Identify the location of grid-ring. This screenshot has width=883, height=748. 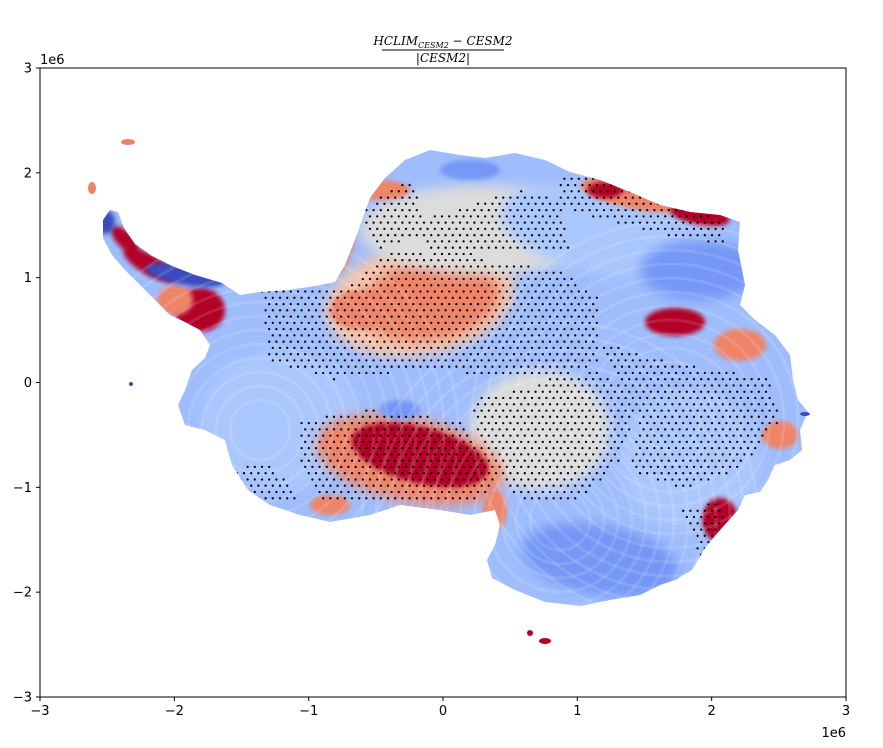
(670, 420).